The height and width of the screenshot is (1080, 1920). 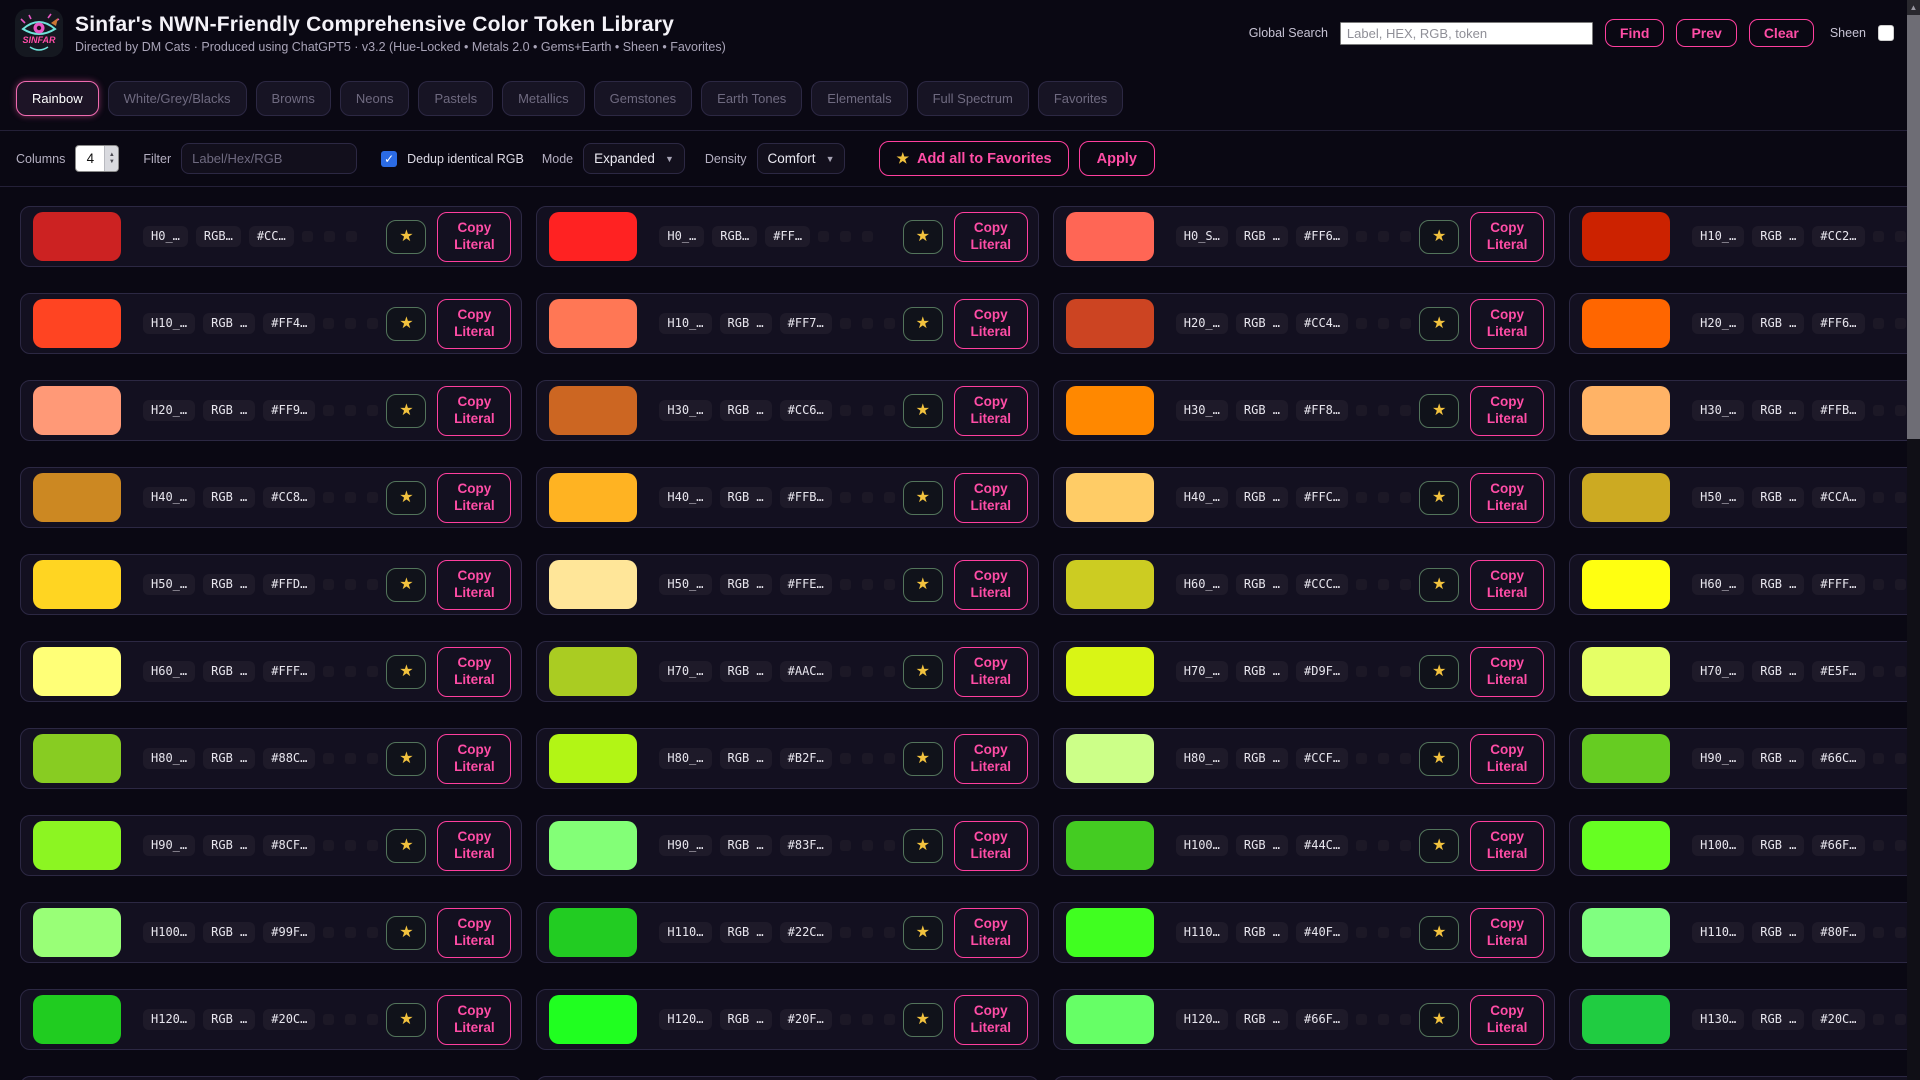 I want to click on clear-button: Clear, so click(x=1781, y=33).